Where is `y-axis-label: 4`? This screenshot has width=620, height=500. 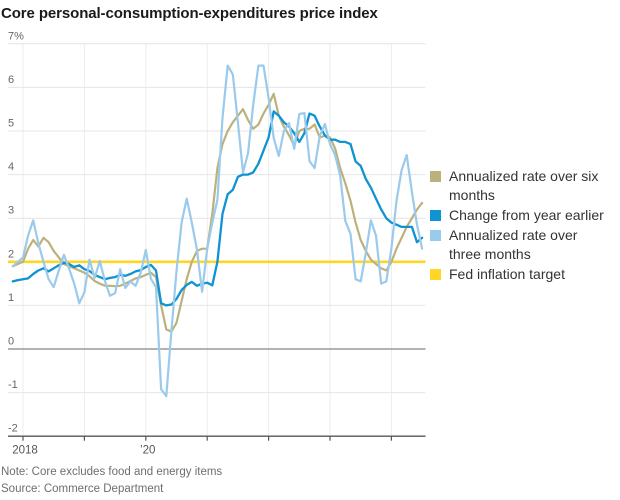
y-axis-label: 4 is located at coordinates (11, 167).